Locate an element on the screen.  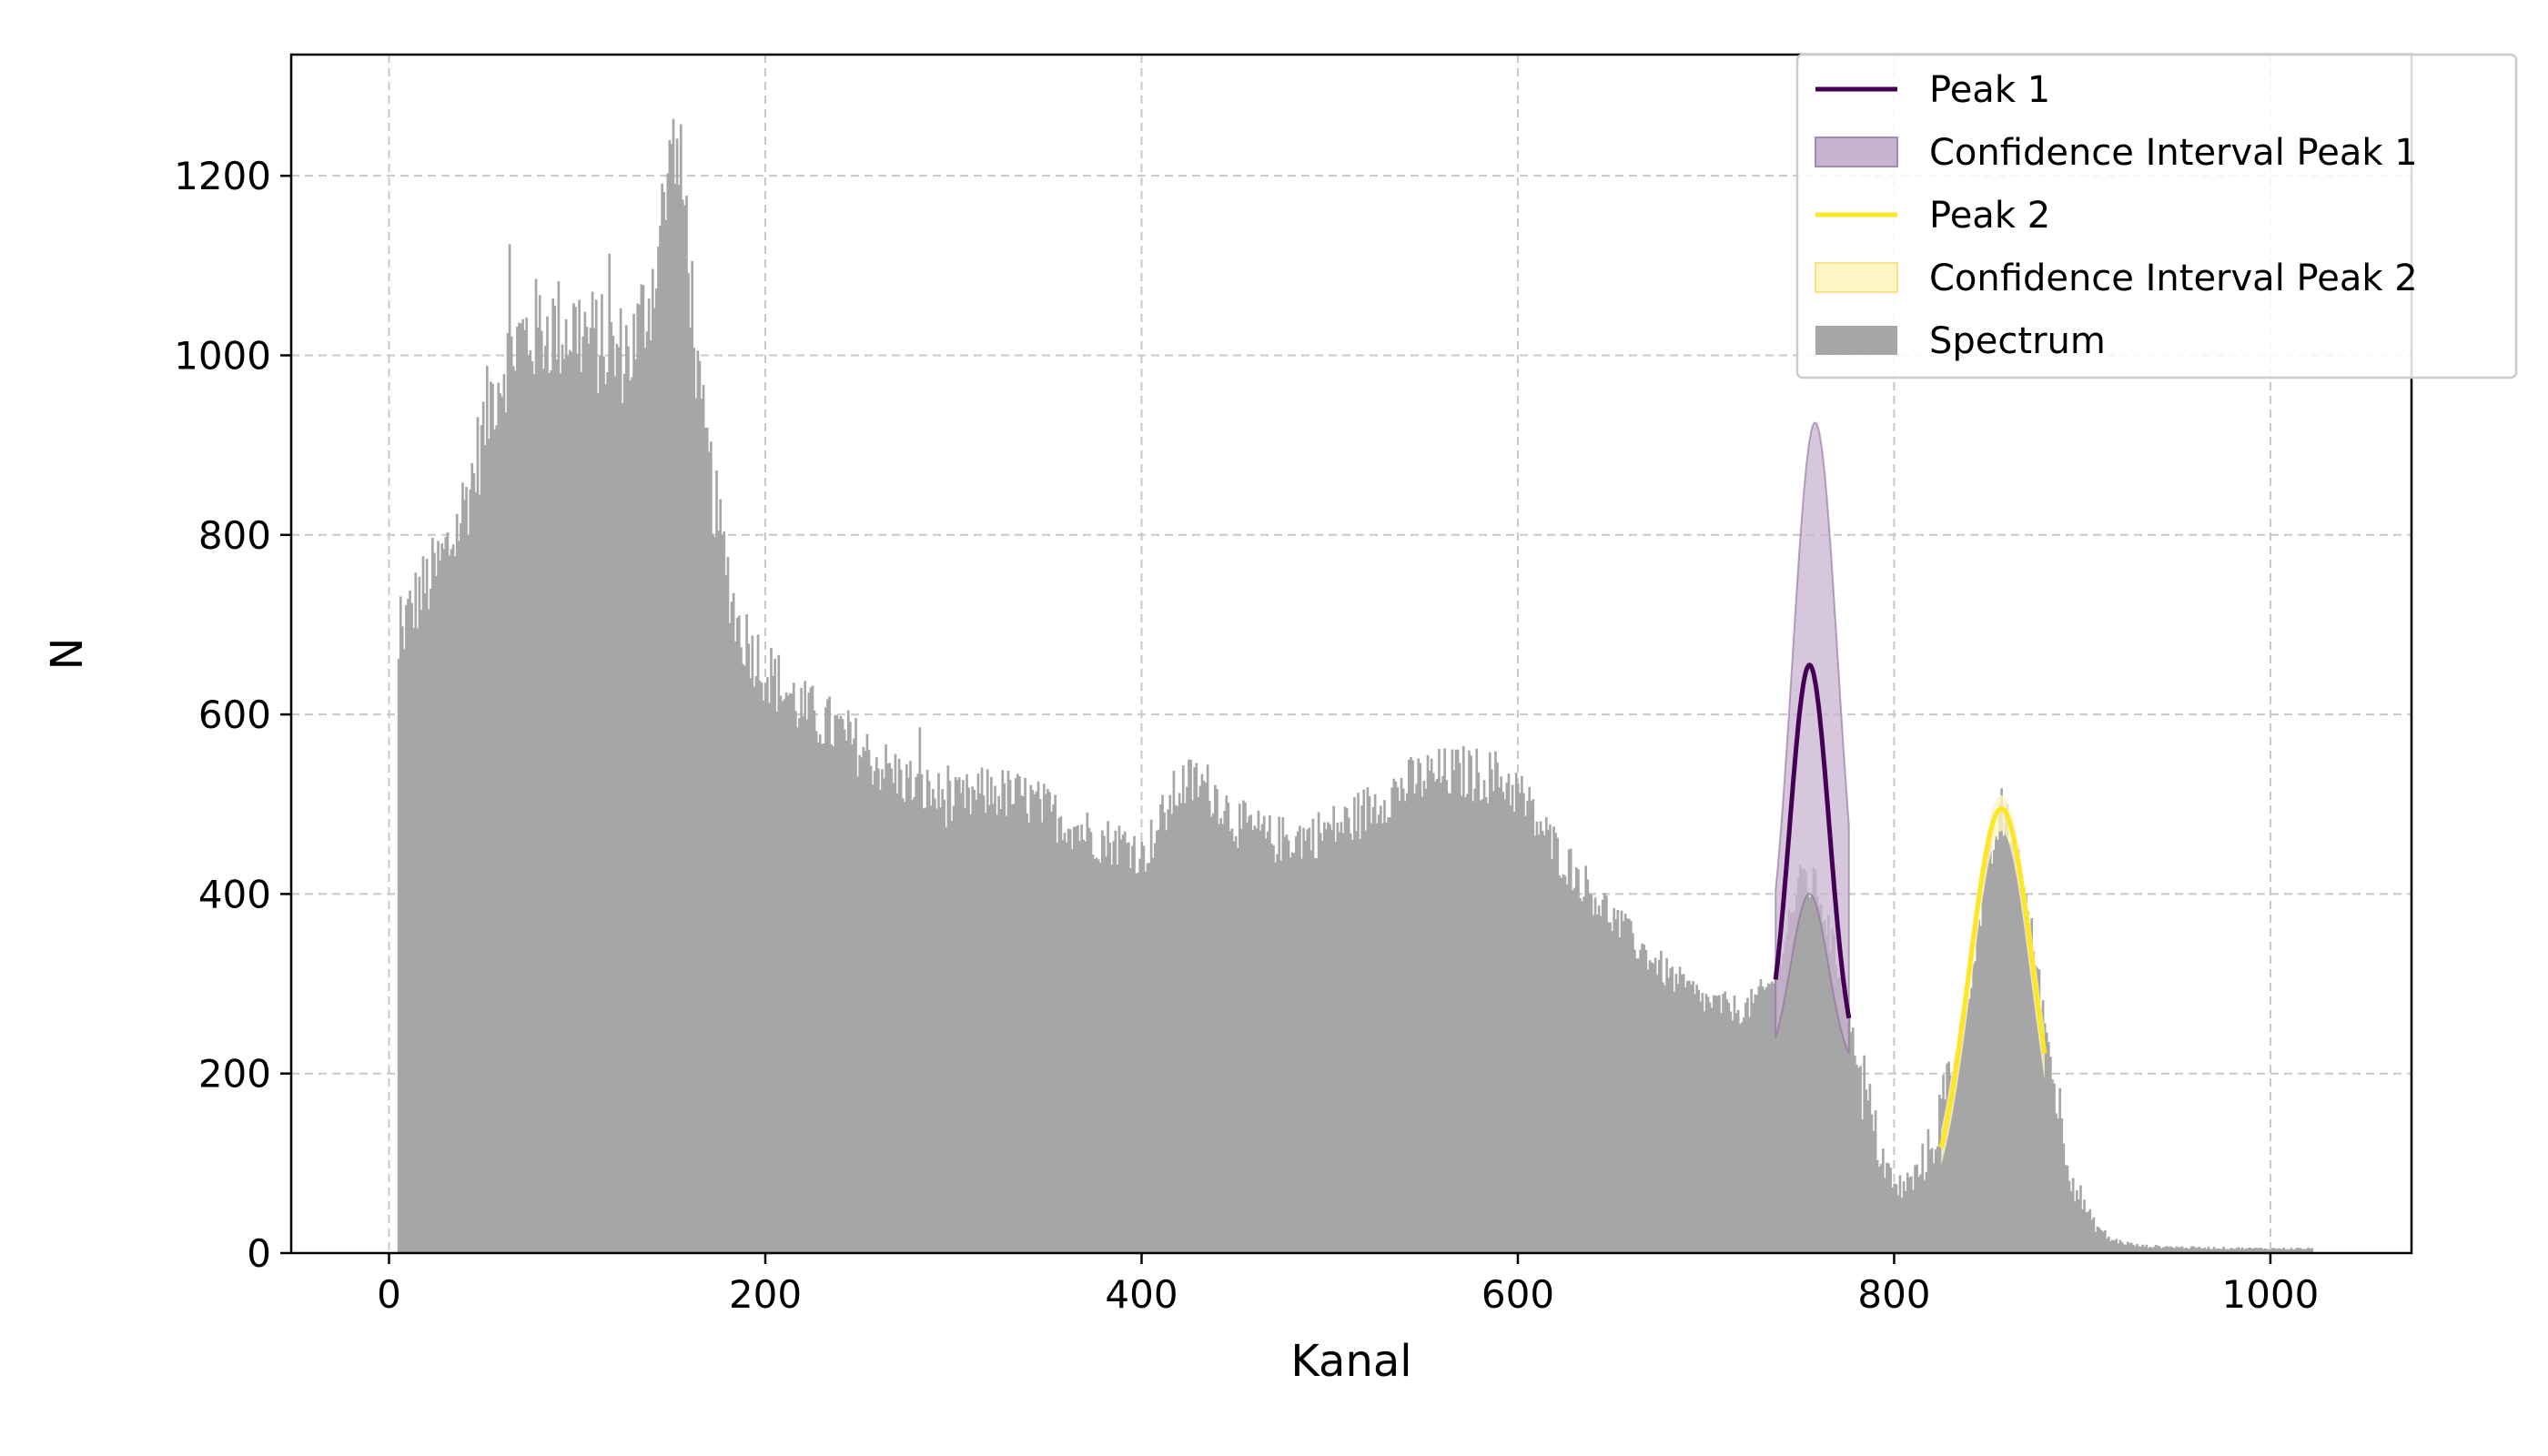
y-axis-label: N is located at coordinates (67, 655).